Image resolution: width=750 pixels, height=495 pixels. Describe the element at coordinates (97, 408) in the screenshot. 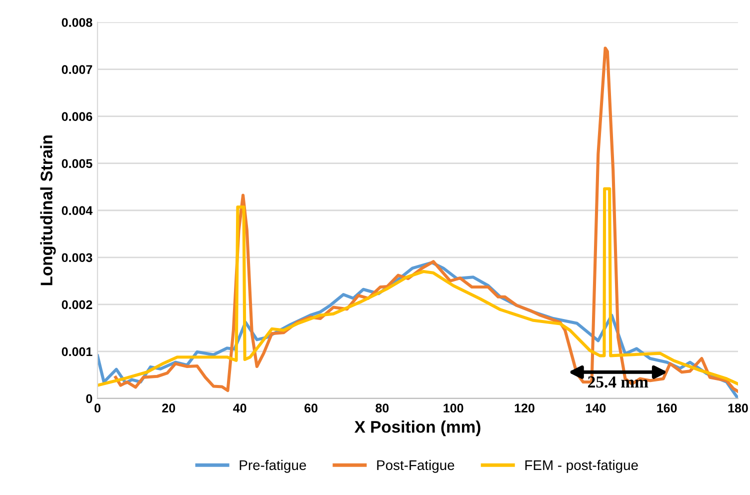

I see `x-tick-label: 0` at that location.